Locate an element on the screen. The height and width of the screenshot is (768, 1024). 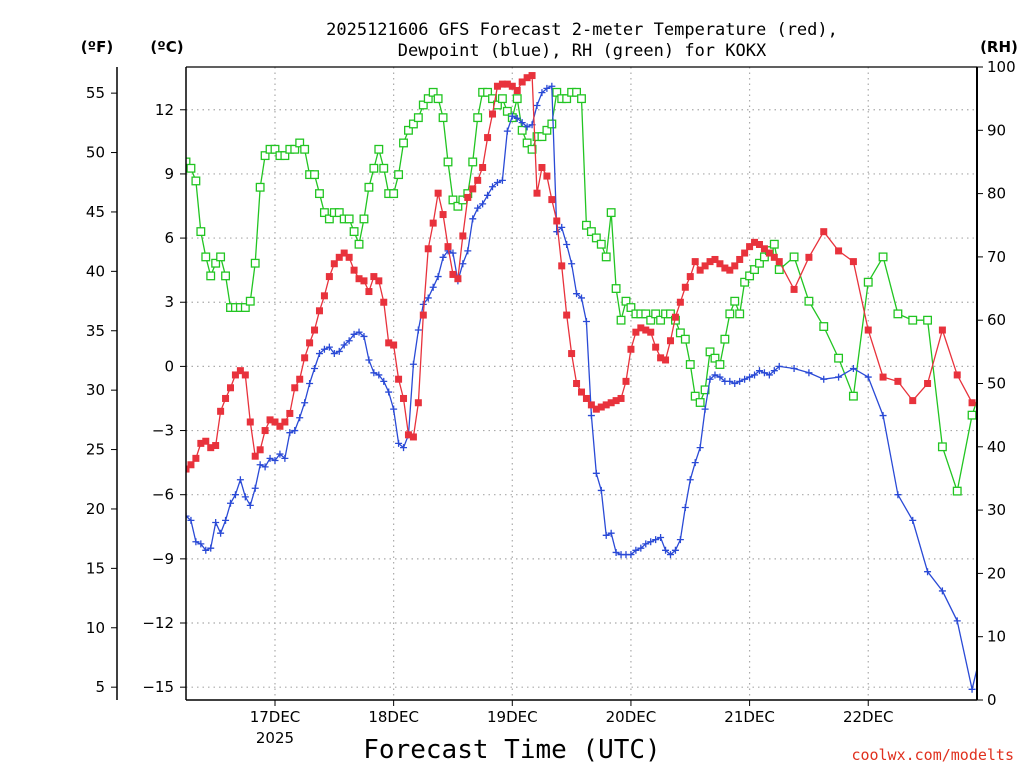
chart-title-line-2: Dewpoint (blue), RH (green) for KOKX is located at coordinates (582, 51).